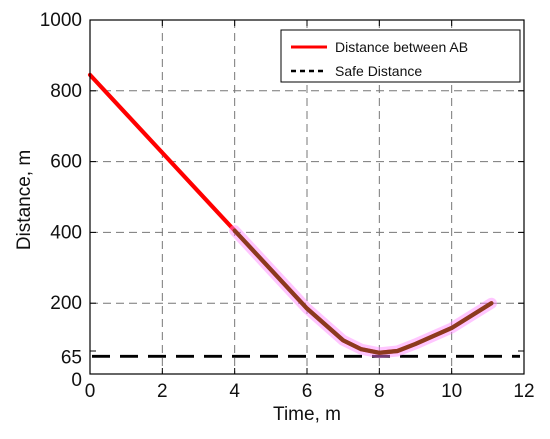 The width and height of the screenshot is (550, 439). I want to click on x-axis-label: Time, m, so click(307, 414).